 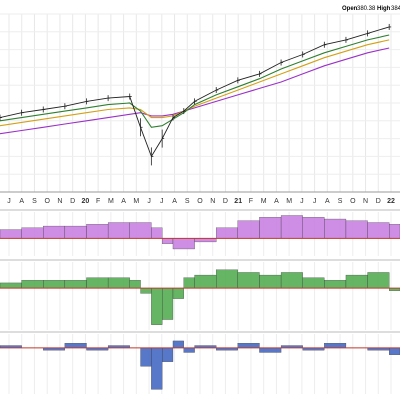 What do you see at coordinates (384, 9) in the screenshot?
I see `high-label: High` at bounding box center [384, 9].